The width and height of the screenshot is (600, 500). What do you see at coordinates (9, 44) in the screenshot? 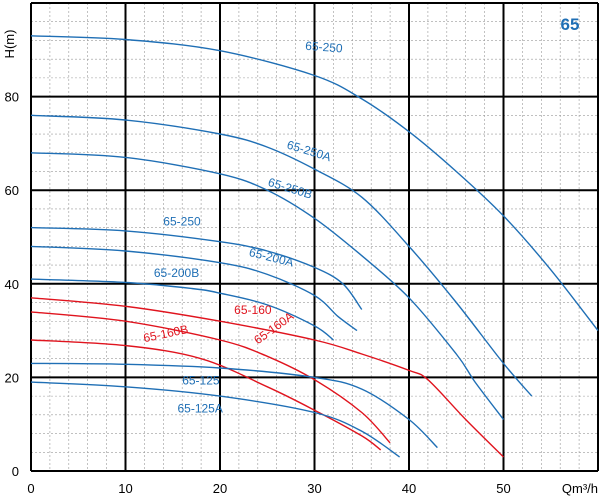
I see `y-axis-label: H(m)` at bounding box center [9, 44].